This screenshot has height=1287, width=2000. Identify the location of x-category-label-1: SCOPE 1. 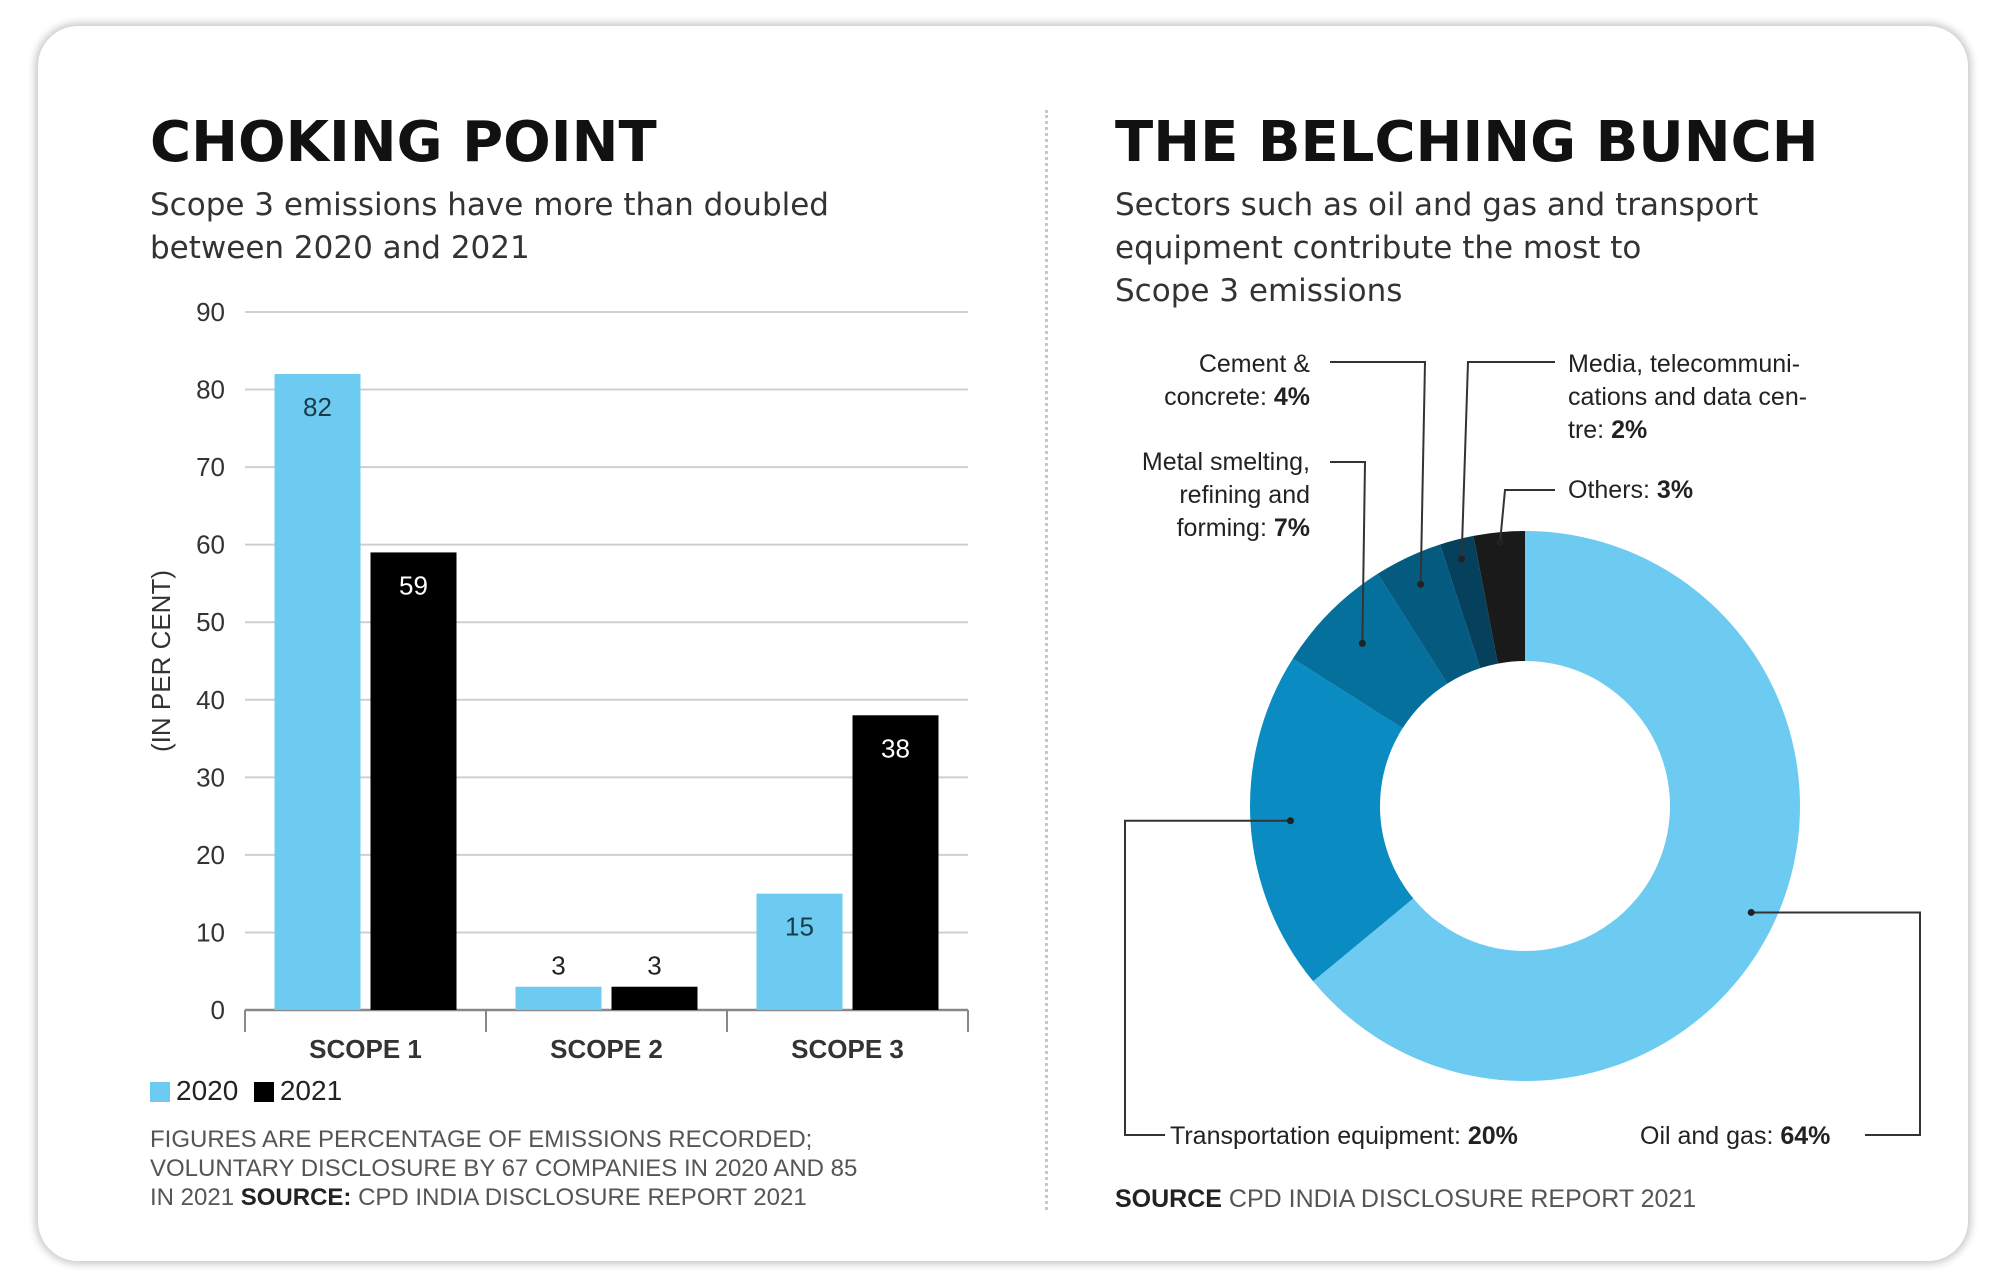
(365, 1049).